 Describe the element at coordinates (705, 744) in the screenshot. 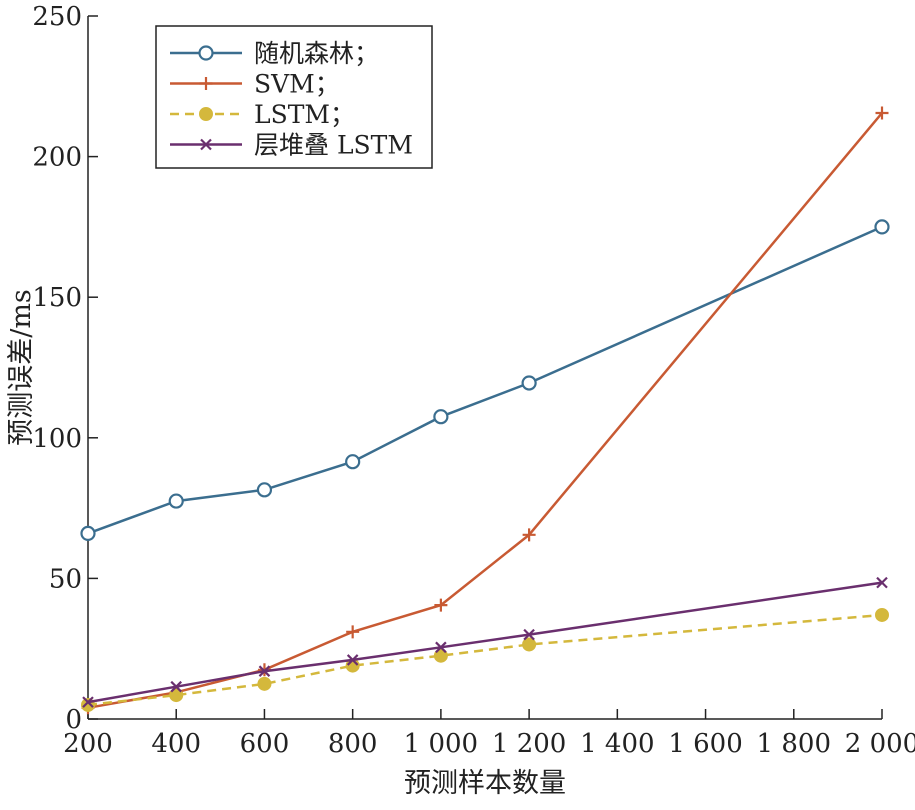

I see `x-tick-label: 1 600` at that location.